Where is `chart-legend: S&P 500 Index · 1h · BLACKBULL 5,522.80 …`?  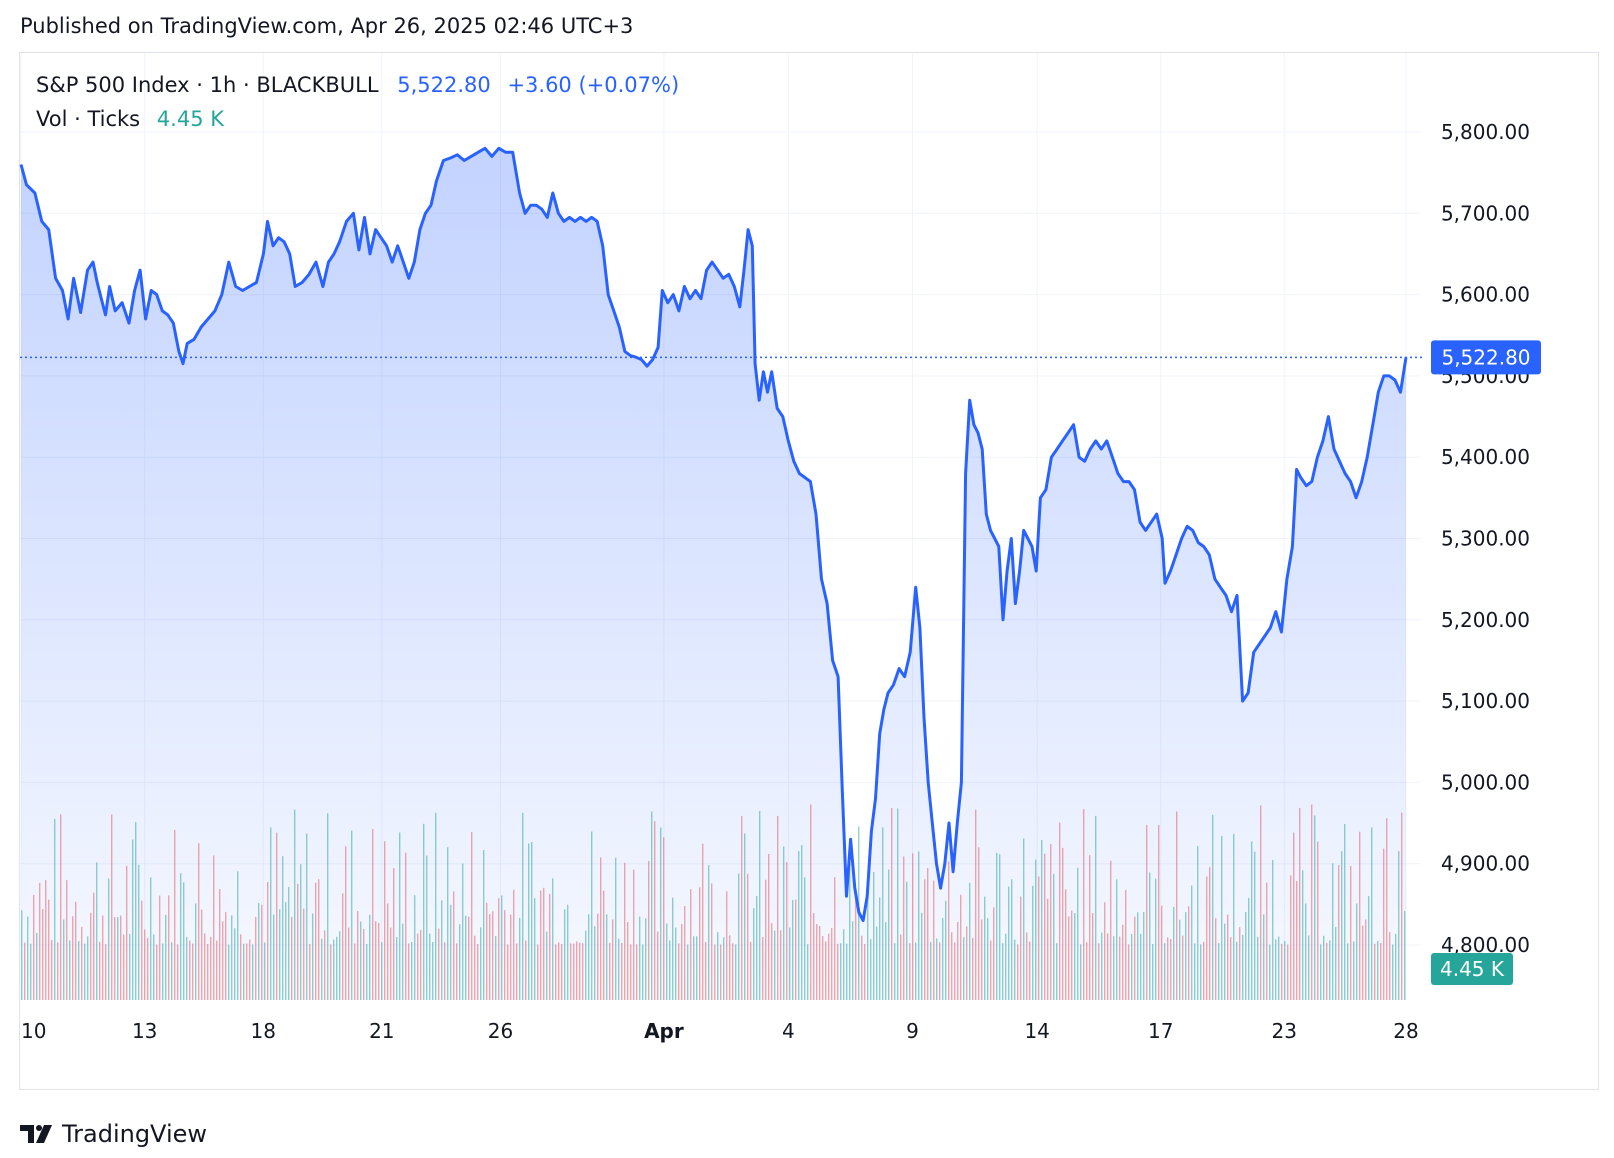
chart-legend: S&P 500 Index · 1h · BLACKBULL 5,522.80 … is located at coordinates (357, 102).